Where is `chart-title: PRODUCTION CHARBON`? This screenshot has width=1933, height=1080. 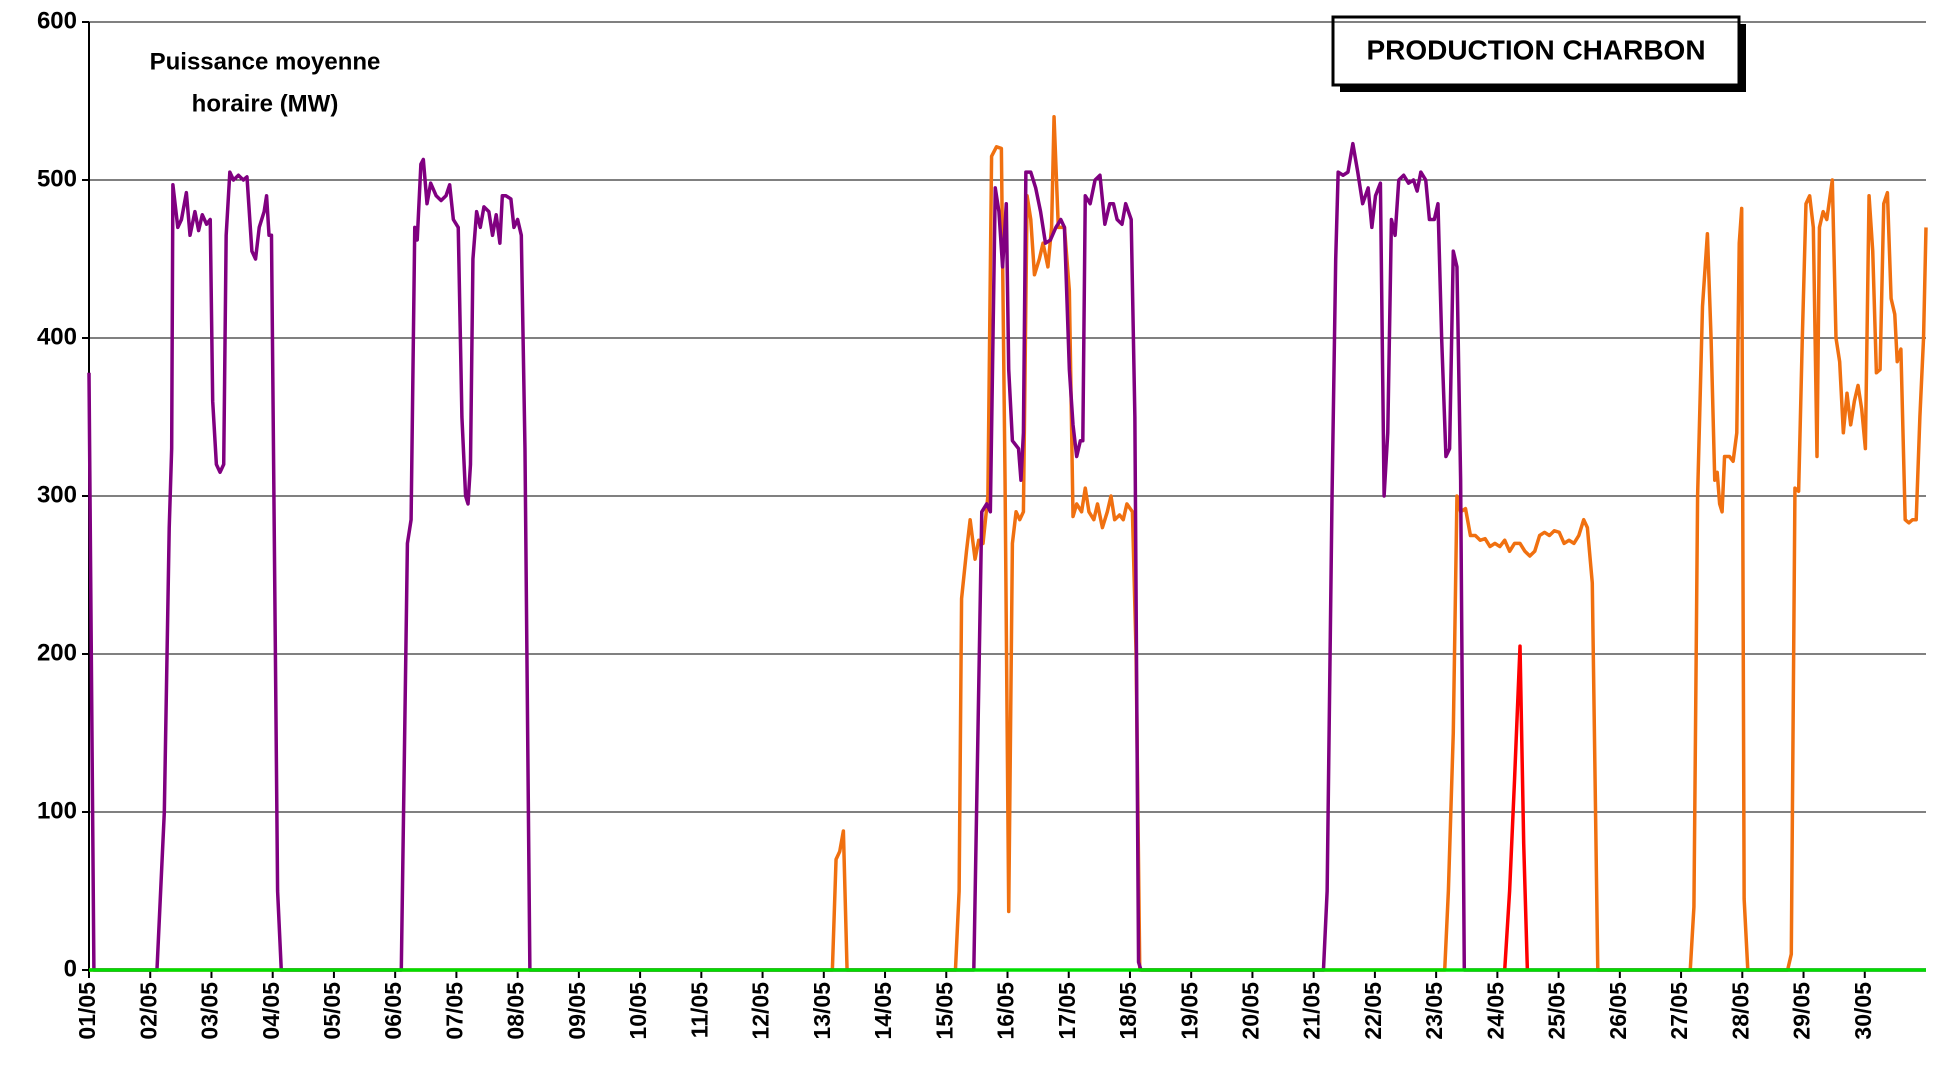
chart-title: PRODUCTION CHARBON is located at coordinates (1535, 49).